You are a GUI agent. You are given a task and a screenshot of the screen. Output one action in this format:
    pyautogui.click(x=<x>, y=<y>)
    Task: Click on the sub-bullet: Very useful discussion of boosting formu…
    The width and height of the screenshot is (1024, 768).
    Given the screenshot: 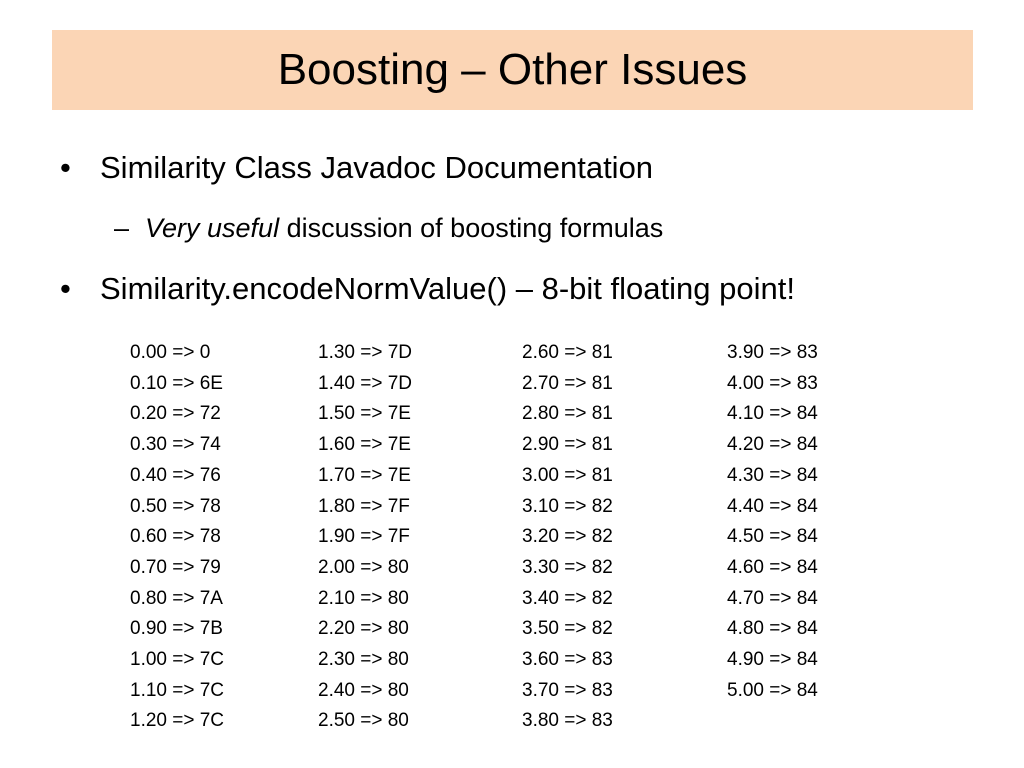 What is the action you would take?
    pyautogui.click(x=404, y=228)
    